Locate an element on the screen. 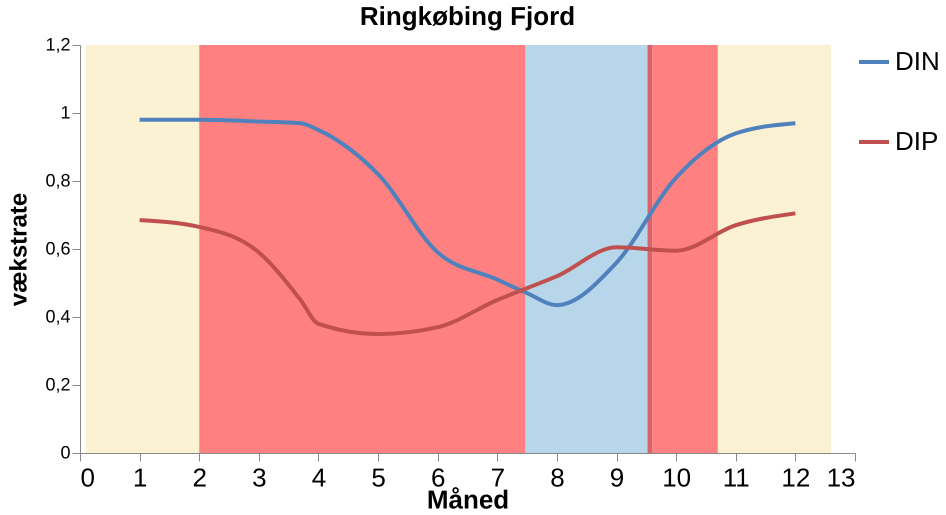 This screenshot has width=946, height=515. chart-title: Ringkøbing Fjord is located at coordinates (468, 16).